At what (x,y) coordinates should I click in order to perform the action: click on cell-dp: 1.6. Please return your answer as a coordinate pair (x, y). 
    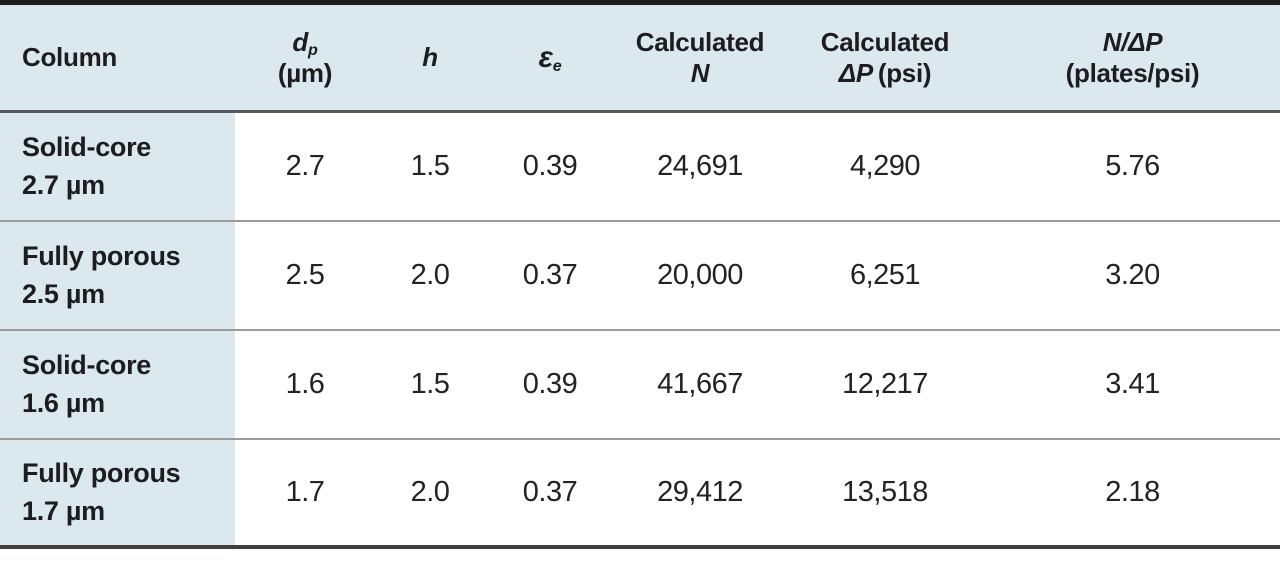
    Looking at the image, I should click on (305, 384).